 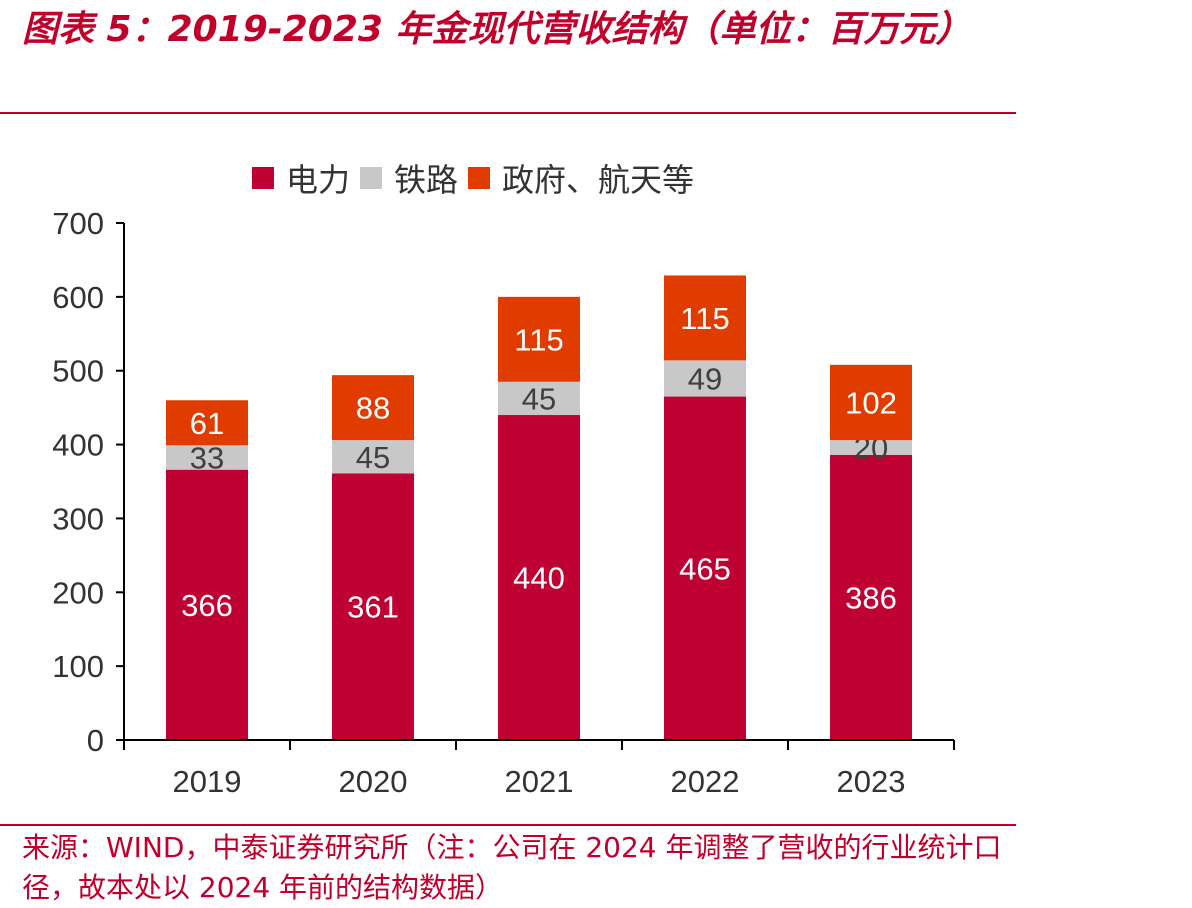 I want to click on data-label-2020-series-1: 45, so click(x=373, y=457).